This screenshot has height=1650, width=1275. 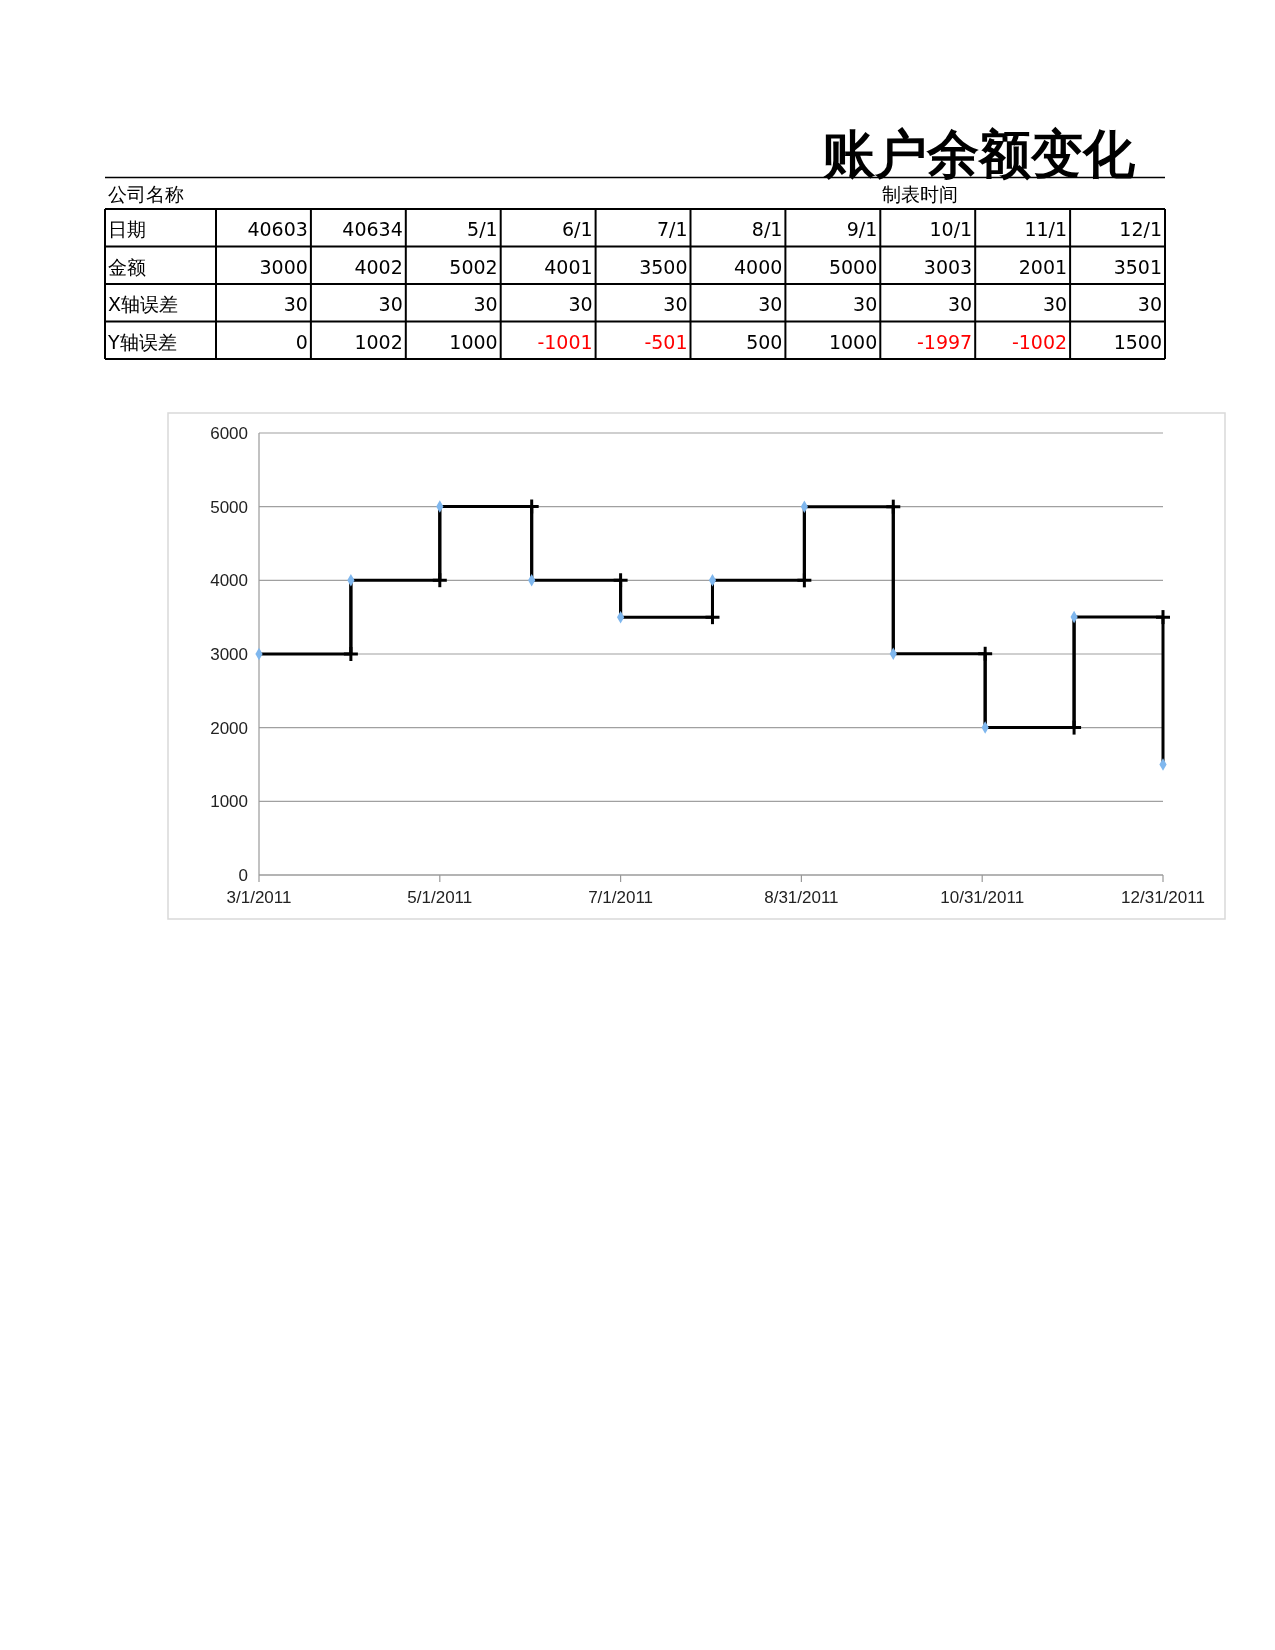 What do you see at coordinates (229, 654) in the screenshot?
I see `y-tick-label: 3000` at bounding box center [229, 654].